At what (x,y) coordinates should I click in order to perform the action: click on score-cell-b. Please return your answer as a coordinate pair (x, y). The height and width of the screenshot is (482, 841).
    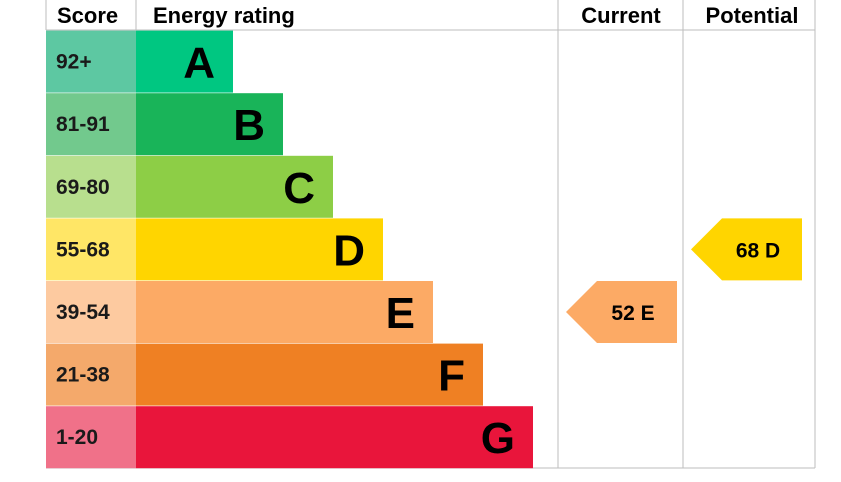
    Looking at the image, I should click on (91, 124).